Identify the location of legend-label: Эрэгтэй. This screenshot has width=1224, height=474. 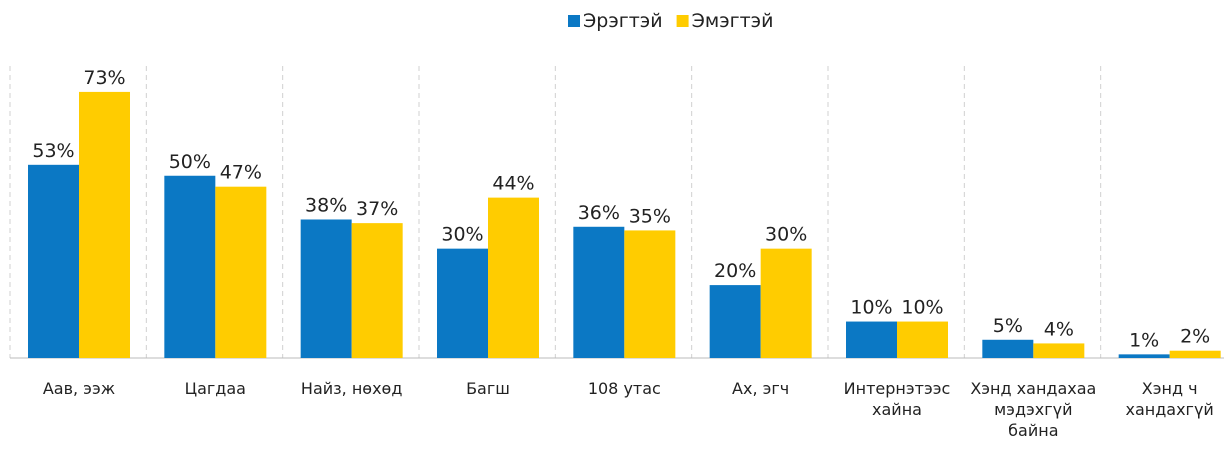
(623, 21).